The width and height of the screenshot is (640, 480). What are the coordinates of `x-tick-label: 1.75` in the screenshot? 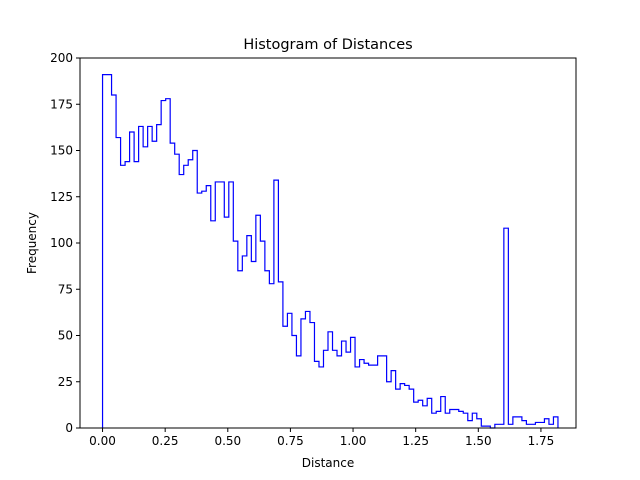 It's located at (541, 441).